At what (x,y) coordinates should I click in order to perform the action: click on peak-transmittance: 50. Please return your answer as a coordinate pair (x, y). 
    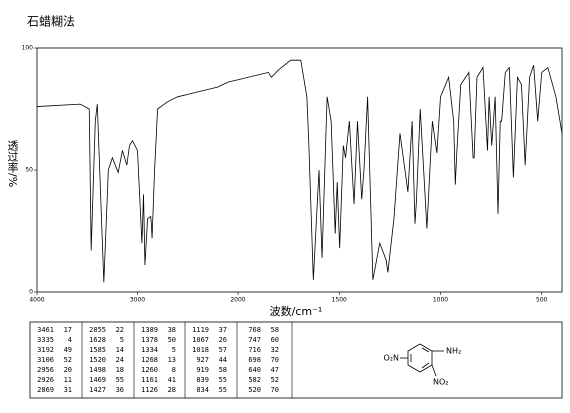
    Looking at the image, I should click on (172, 340).